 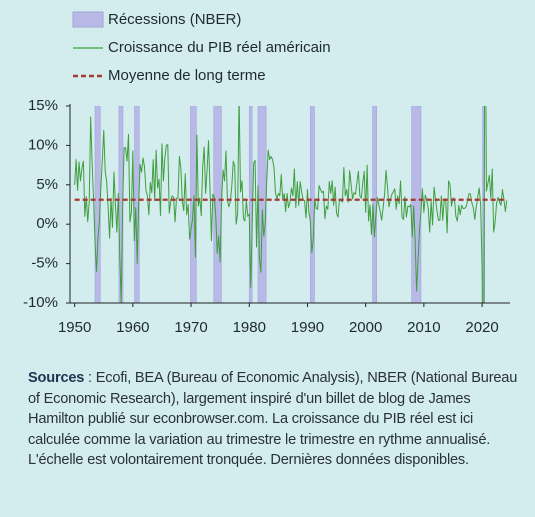 I want to click on x-tick-label: 2020, so click(x=481, y=327).